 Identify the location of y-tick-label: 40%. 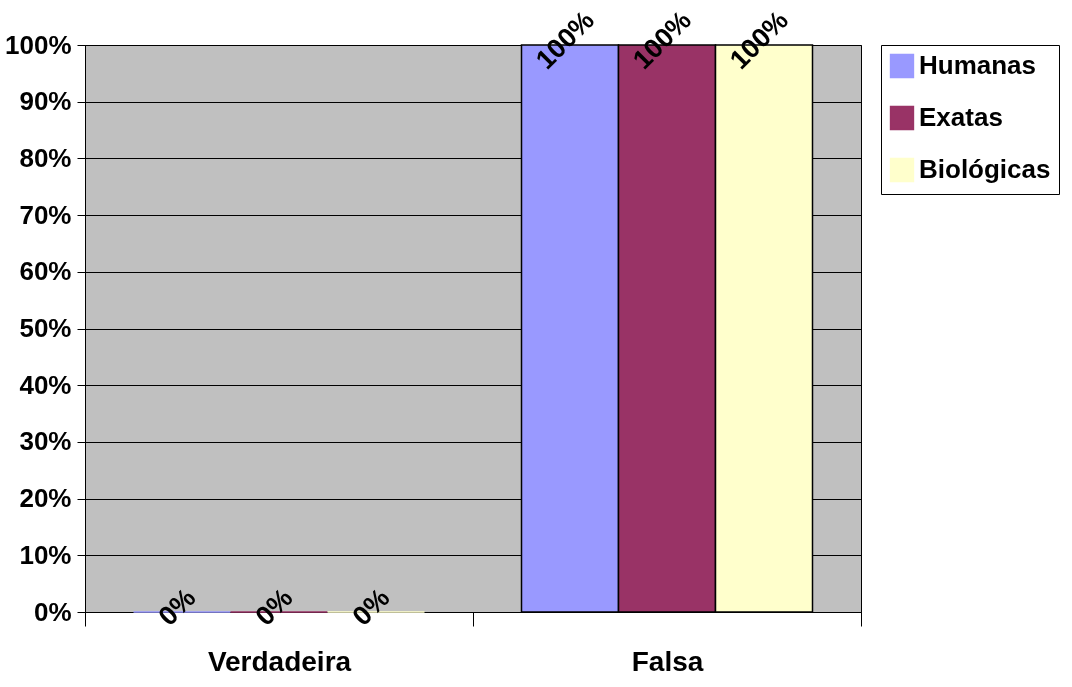
(45, 384).